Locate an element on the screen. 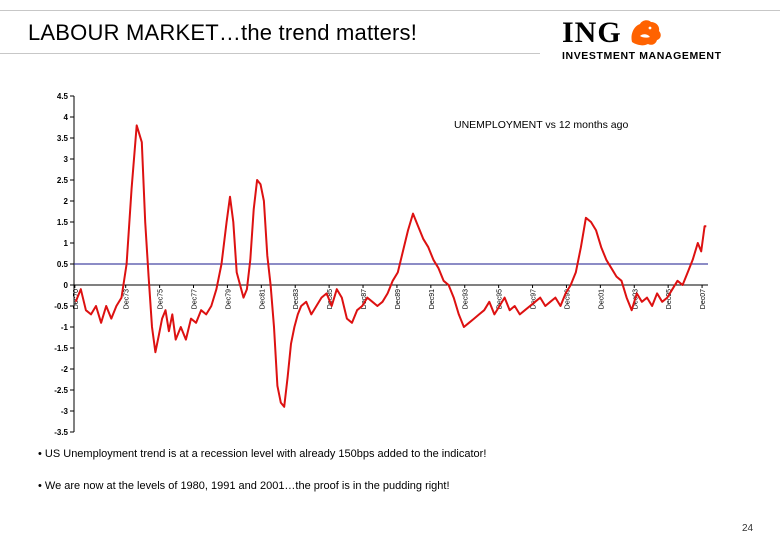 Image resolution: width=780 pixels, height=540 pixels. y-tick-label: 1 is located at coordinates (66, 243).